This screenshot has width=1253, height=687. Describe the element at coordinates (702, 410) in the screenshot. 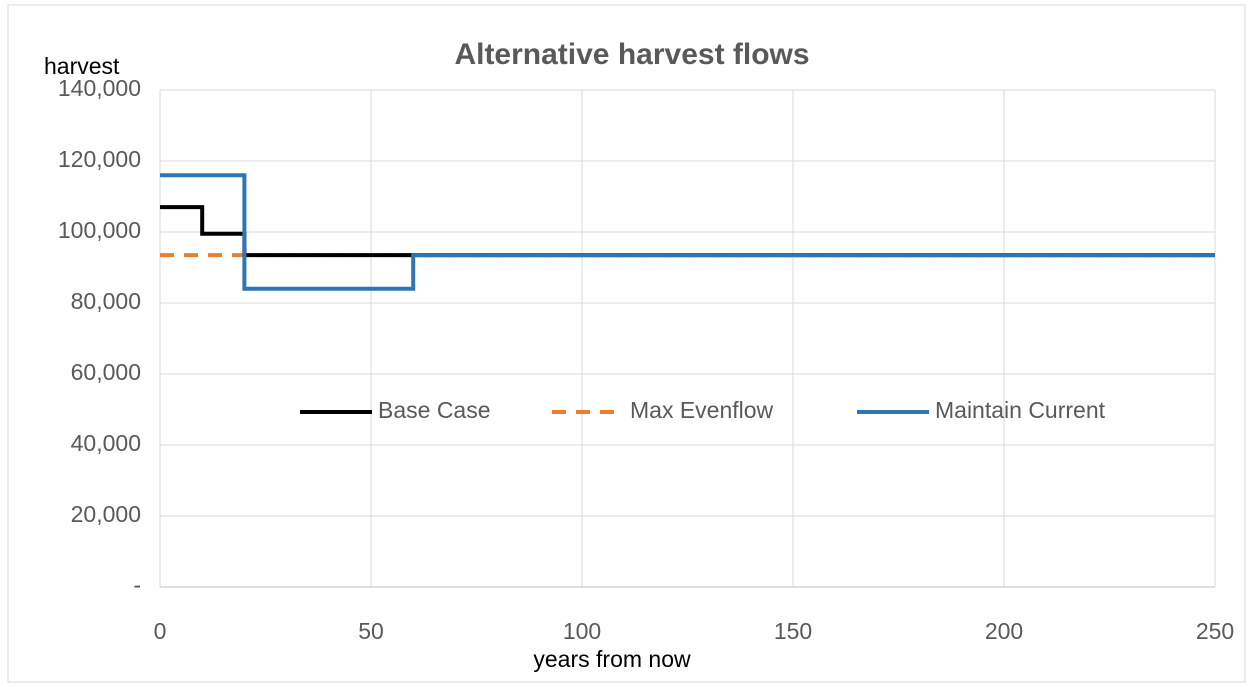

I see `legend-label: Max Evenflow` at that location.